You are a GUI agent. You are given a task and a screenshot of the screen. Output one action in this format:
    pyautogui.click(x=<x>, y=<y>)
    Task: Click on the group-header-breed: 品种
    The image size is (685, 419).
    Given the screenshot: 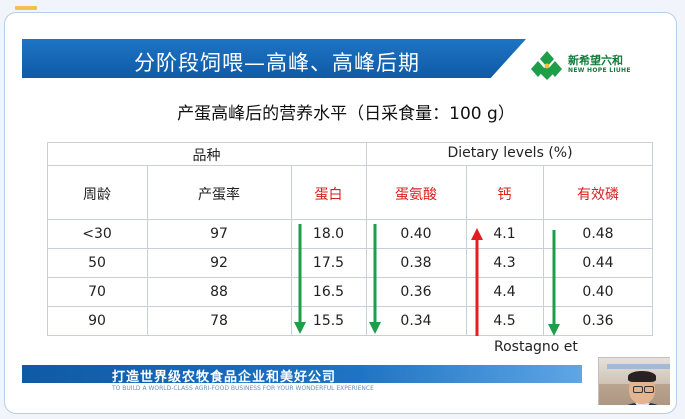 What is the action you would take?
    pyautogui.click(x=206, y=156)
    